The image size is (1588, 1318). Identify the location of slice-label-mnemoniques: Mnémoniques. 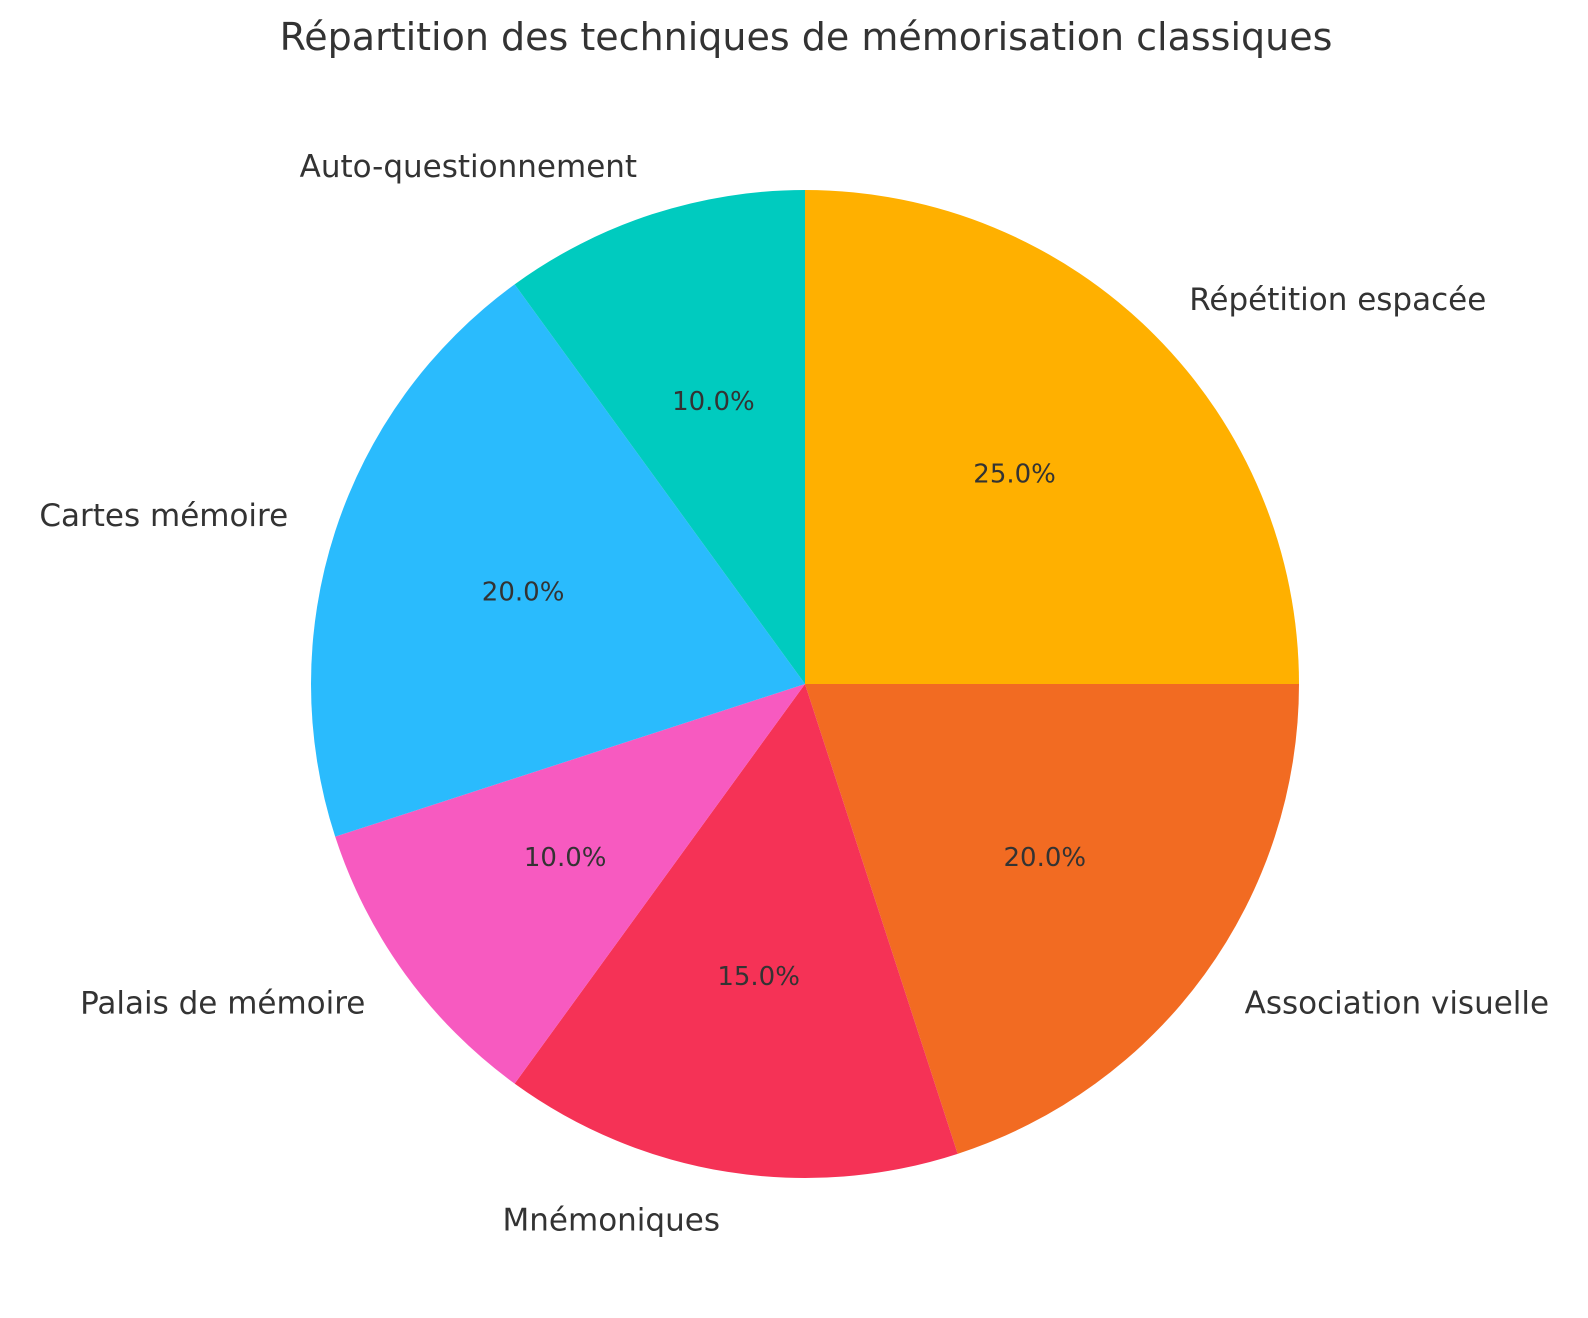
(611, 1221).